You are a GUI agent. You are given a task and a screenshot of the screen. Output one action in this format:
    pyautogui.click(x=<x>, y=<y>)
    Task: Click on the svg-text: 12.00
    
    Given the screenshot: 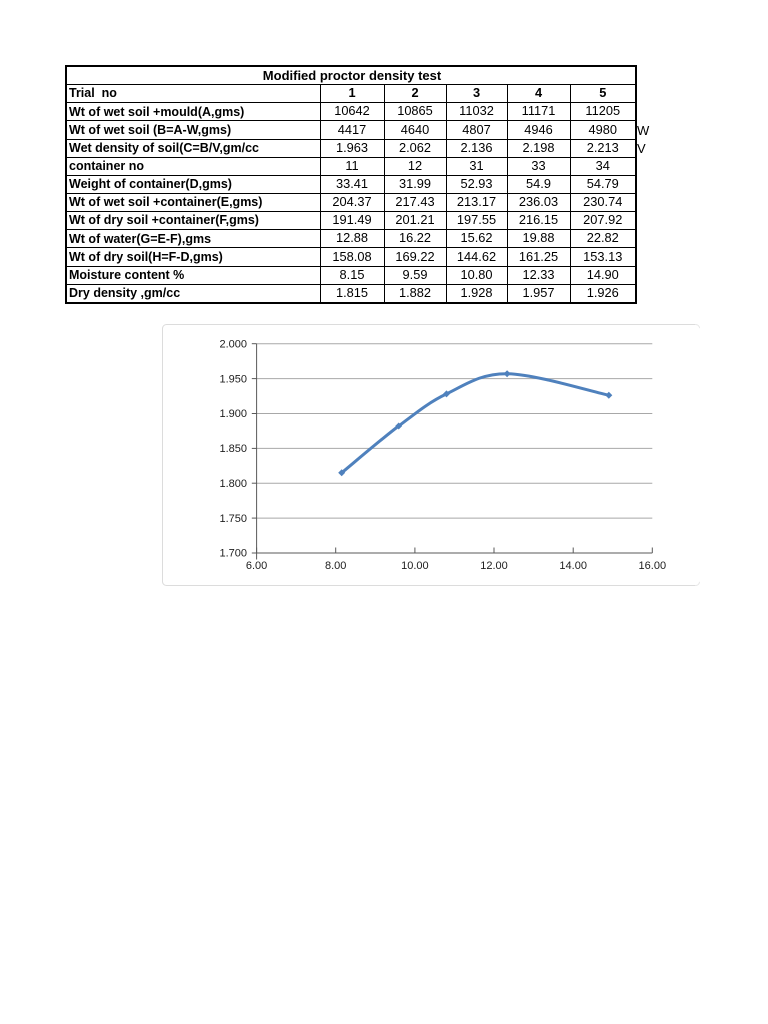 What is the action you would take?
    pyautogui.click(x=494, y=566)
    